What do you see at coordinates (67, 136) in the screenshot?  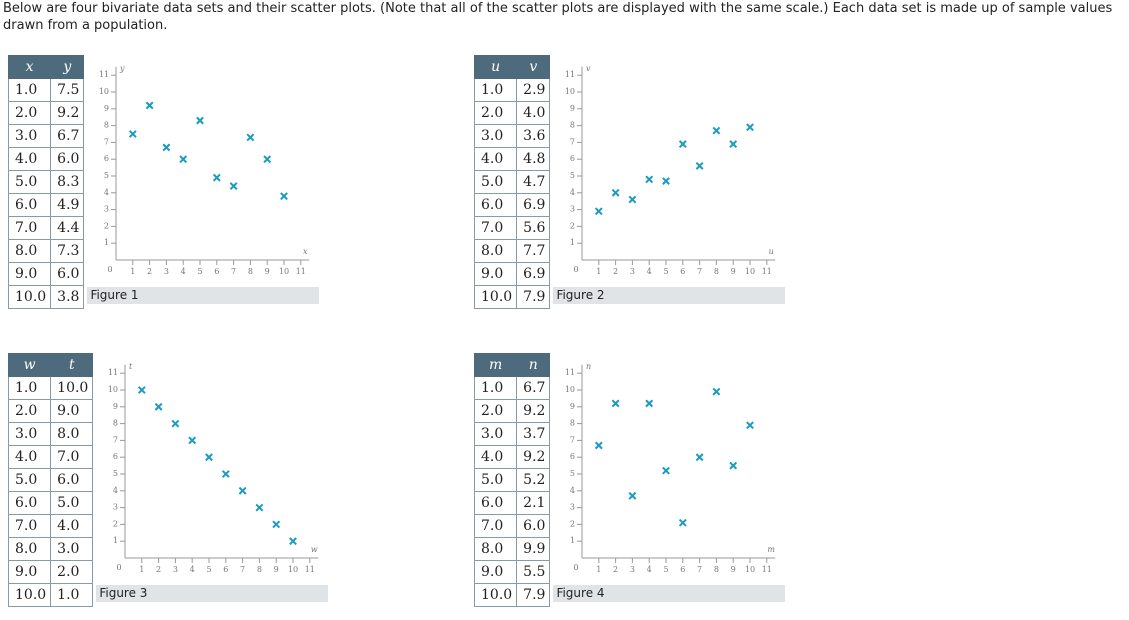 I see `table-cell: 6.7` at bounding box center [67, 136].